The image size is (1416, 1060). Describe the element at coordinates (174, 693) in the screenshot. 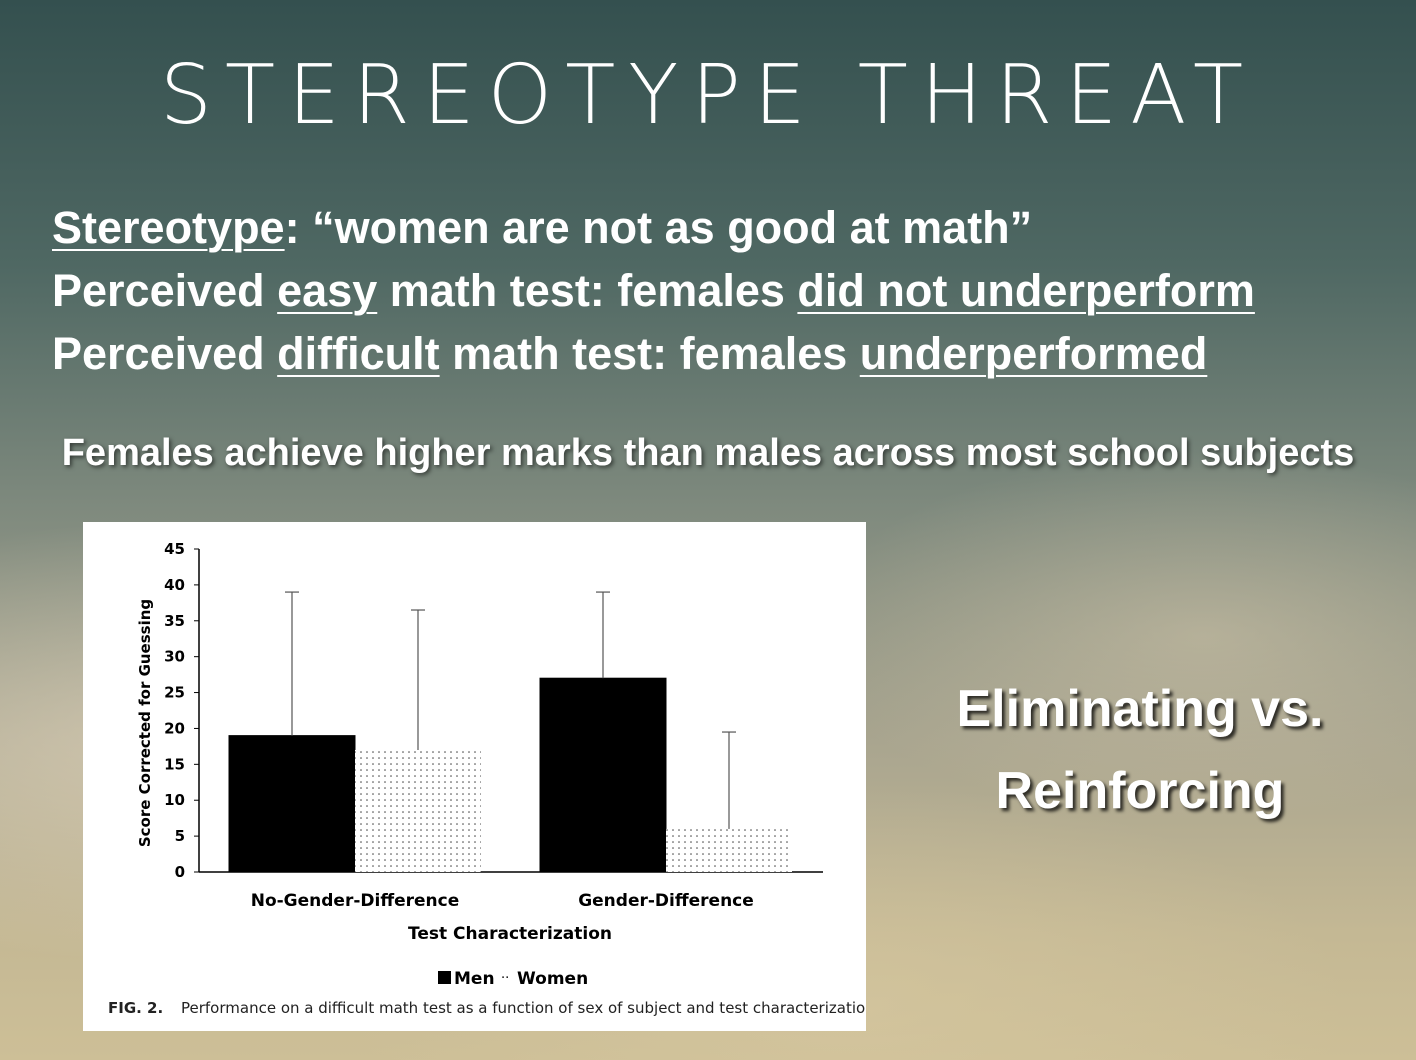

I see `y-tick-label: 25` at that location.